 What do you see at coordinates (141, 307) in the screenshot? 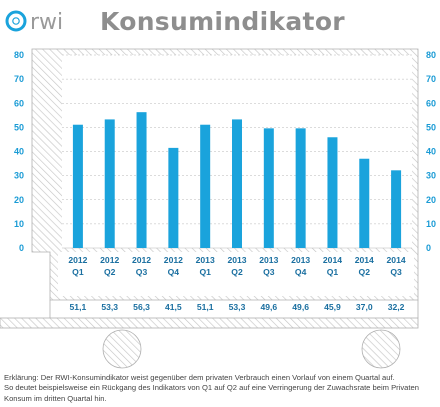
I see `data-label: 56,3` at bounding box center [141, 307].